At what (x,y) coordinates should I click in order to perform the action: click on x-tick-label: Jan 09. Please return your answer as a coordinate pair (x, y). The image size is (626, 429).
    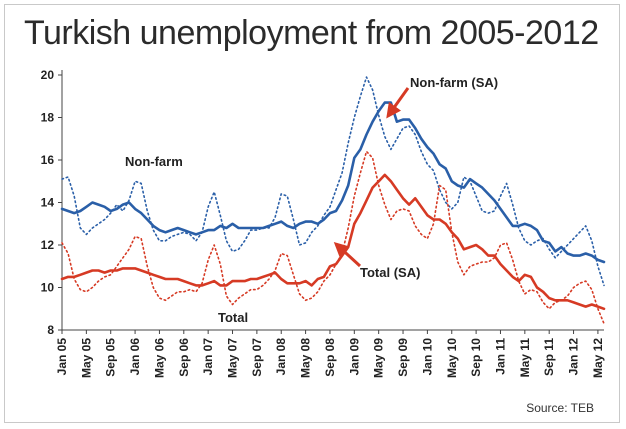
    Looking at the image, I should click on (354, 357).